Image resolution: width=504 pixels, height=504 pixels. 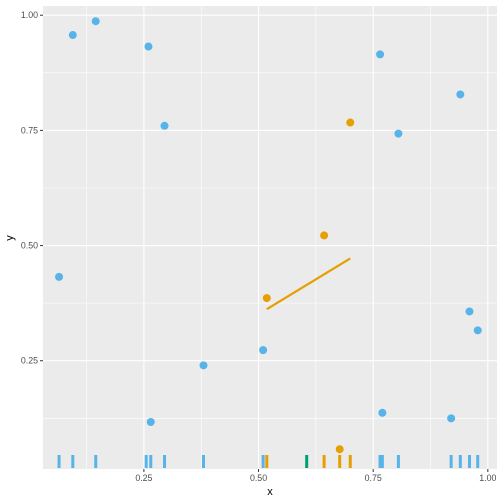 What do you see at coordinates (10, 238) in the screenshot?
I see `y-axis-title: y` at bounding box center [10, 238].